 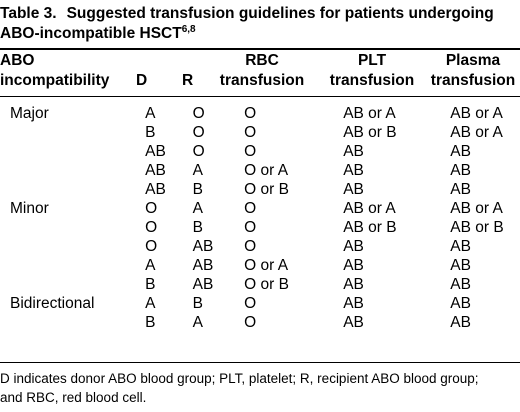 What do you see at coordinates (372, 80) in the screenshot?
I see `header-plt-line-2: transfusion` at bounding box center [372, 80].